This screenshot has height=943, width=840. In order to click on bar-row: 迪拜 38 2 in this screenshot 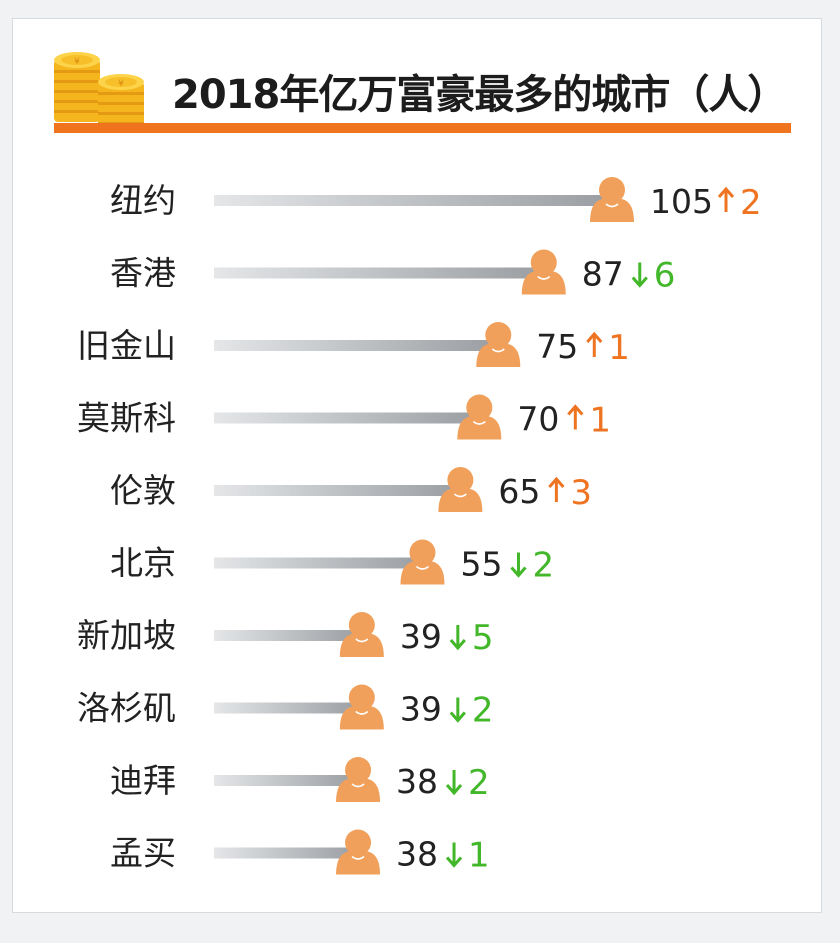, I will do `click(300, 780)`.